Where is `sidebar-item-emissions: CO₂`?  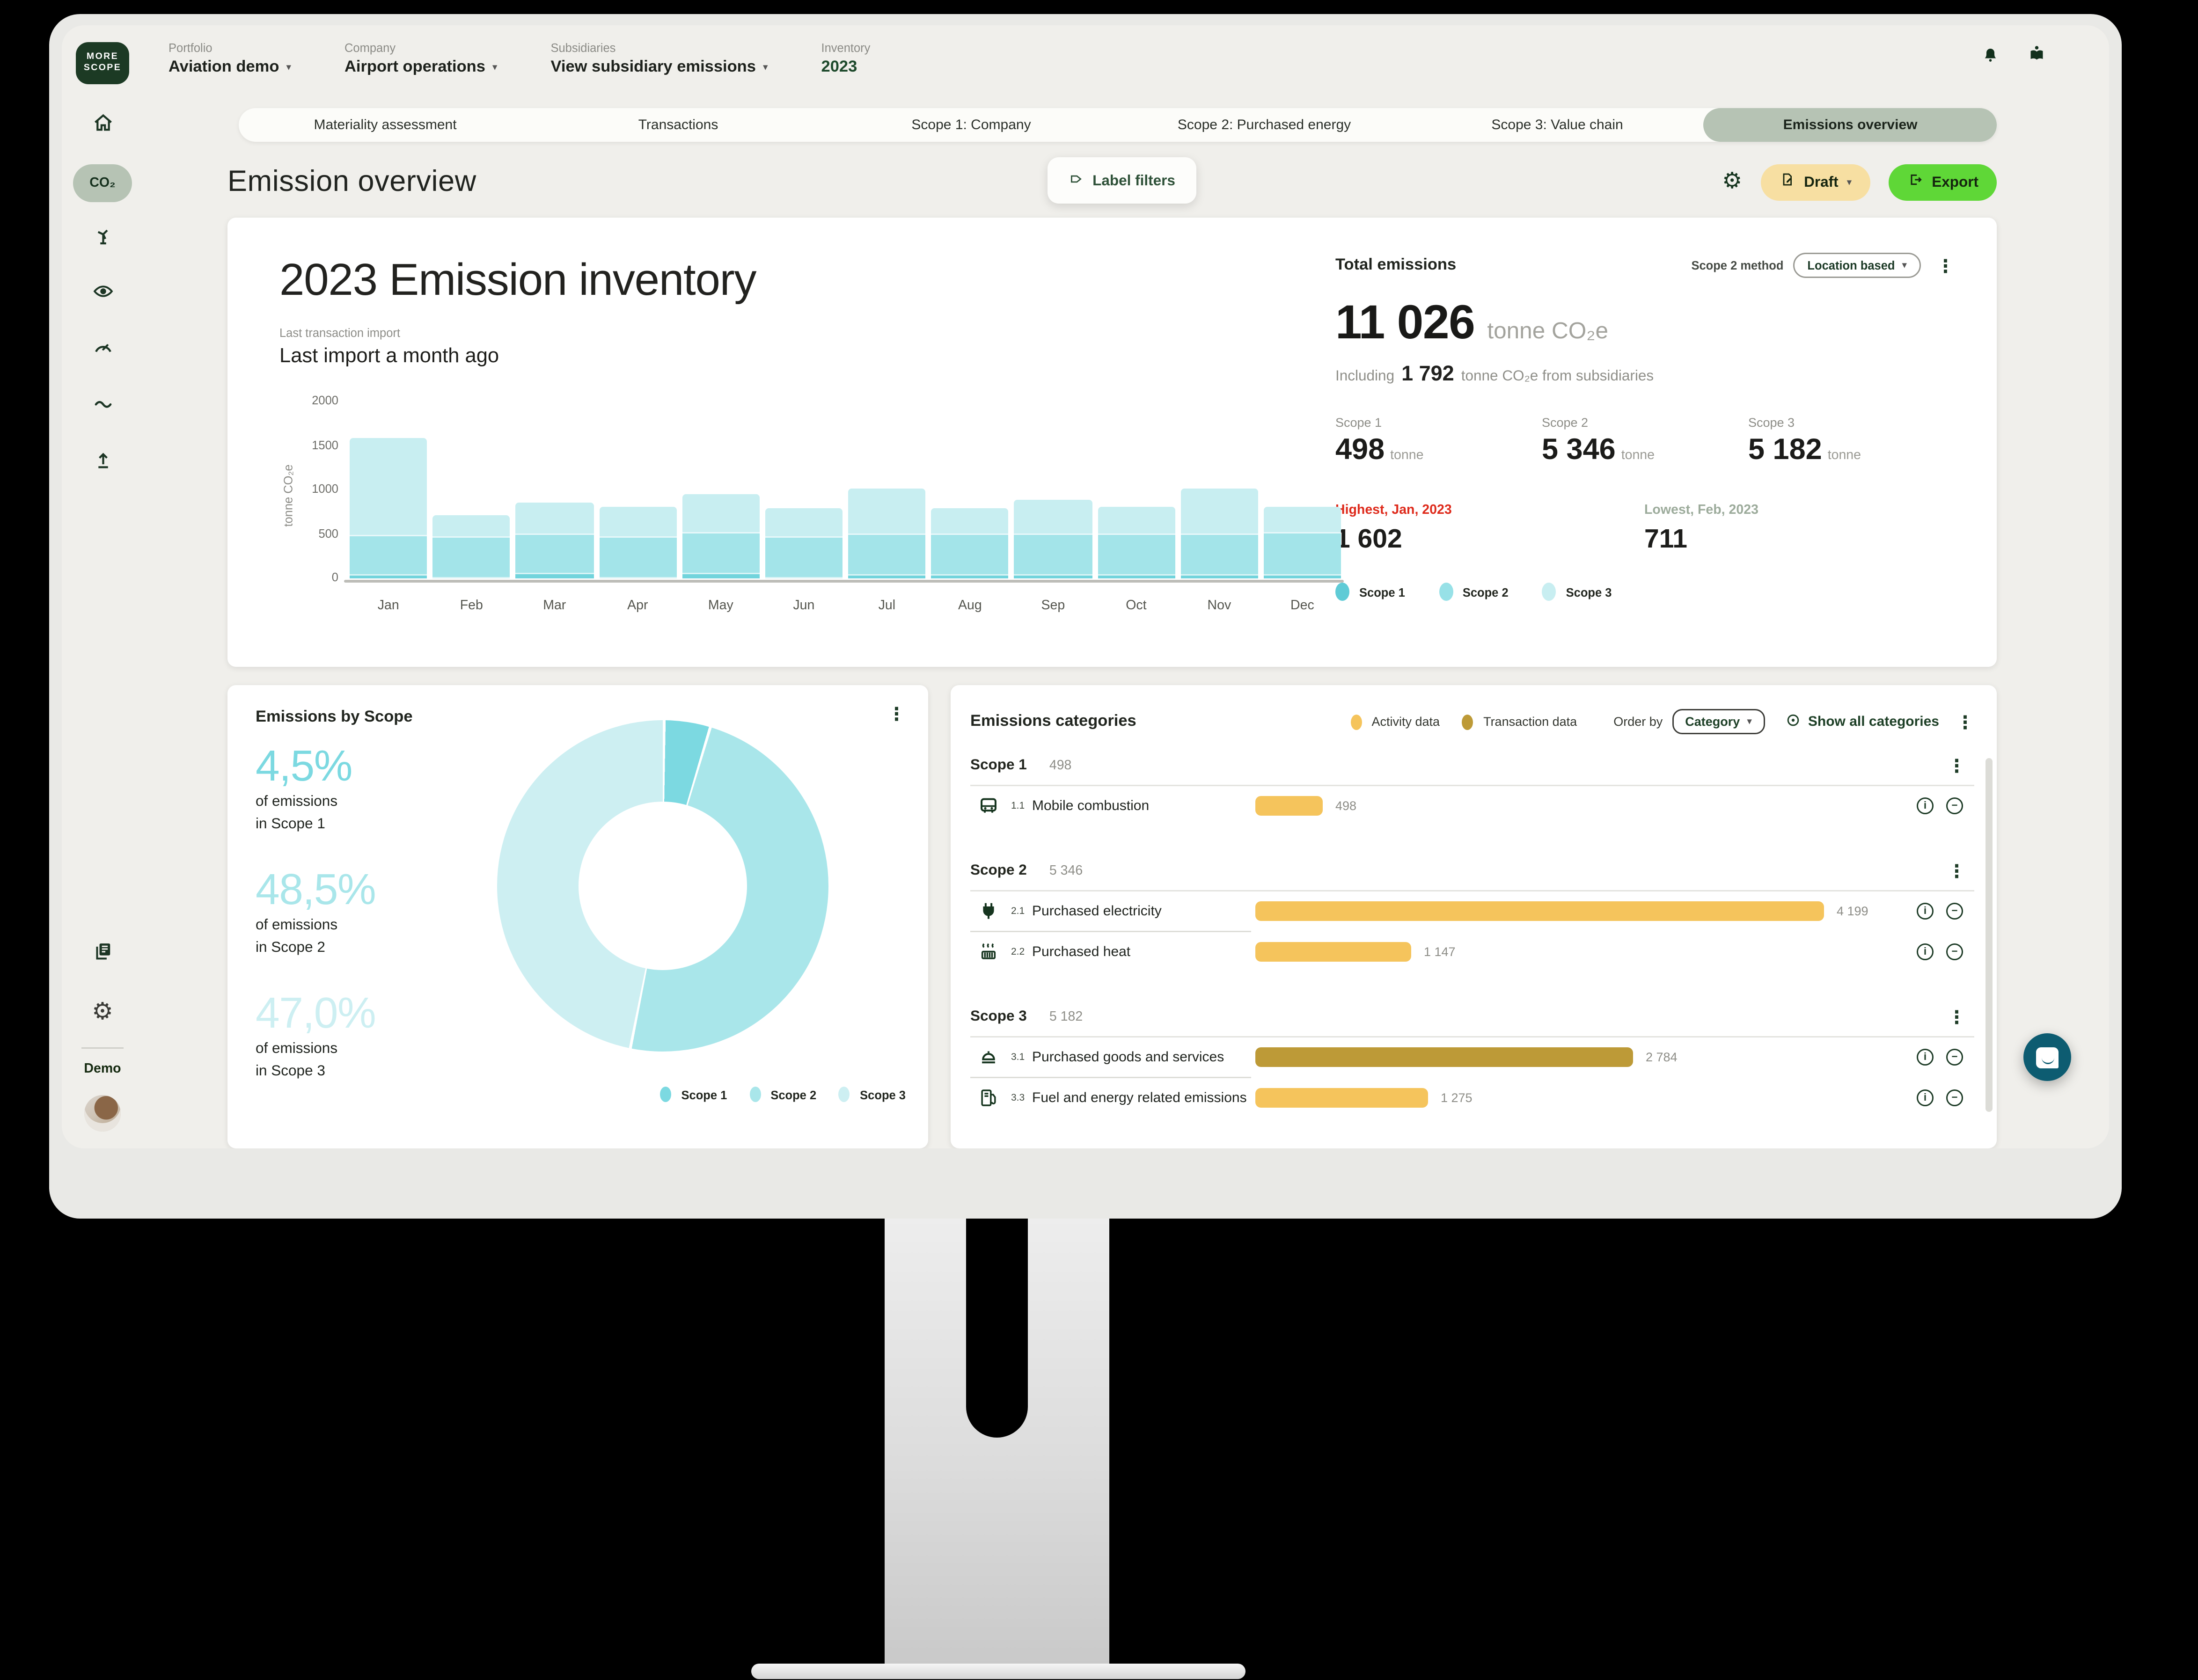
sidebar-item-emissions: CO₂ is located at coordinates (103, 182).